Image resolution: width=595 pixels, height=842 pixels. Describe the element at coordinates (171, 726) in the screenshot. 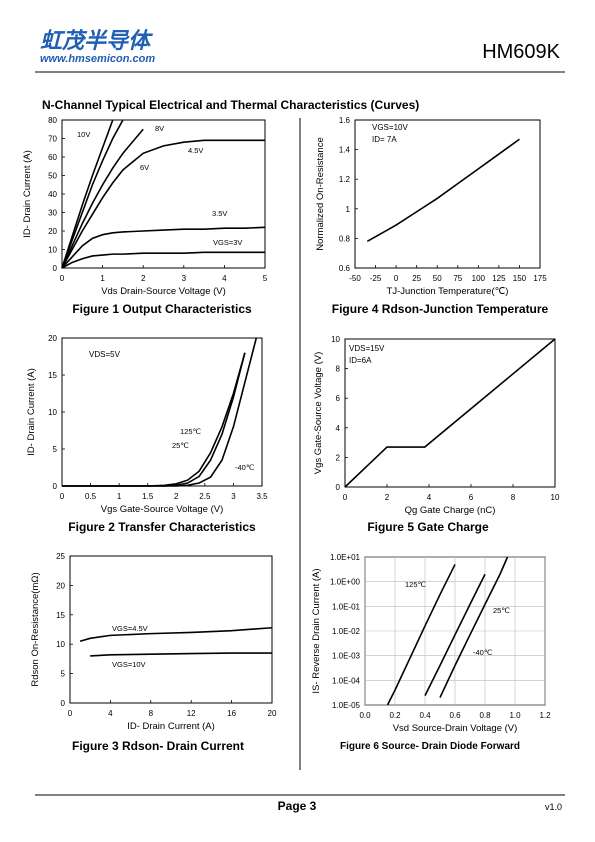

I see `x-axis-label: ID- Drain Current (A)` at that location.